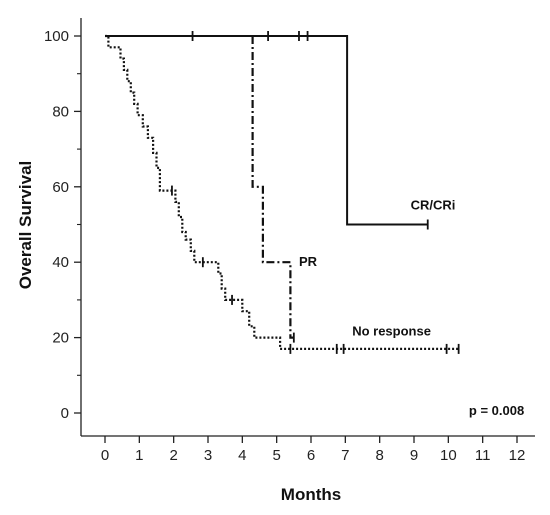 The height and width of the screenshot is (515, 550). I want to click on y-tick-label: 40, so click(60, 262).